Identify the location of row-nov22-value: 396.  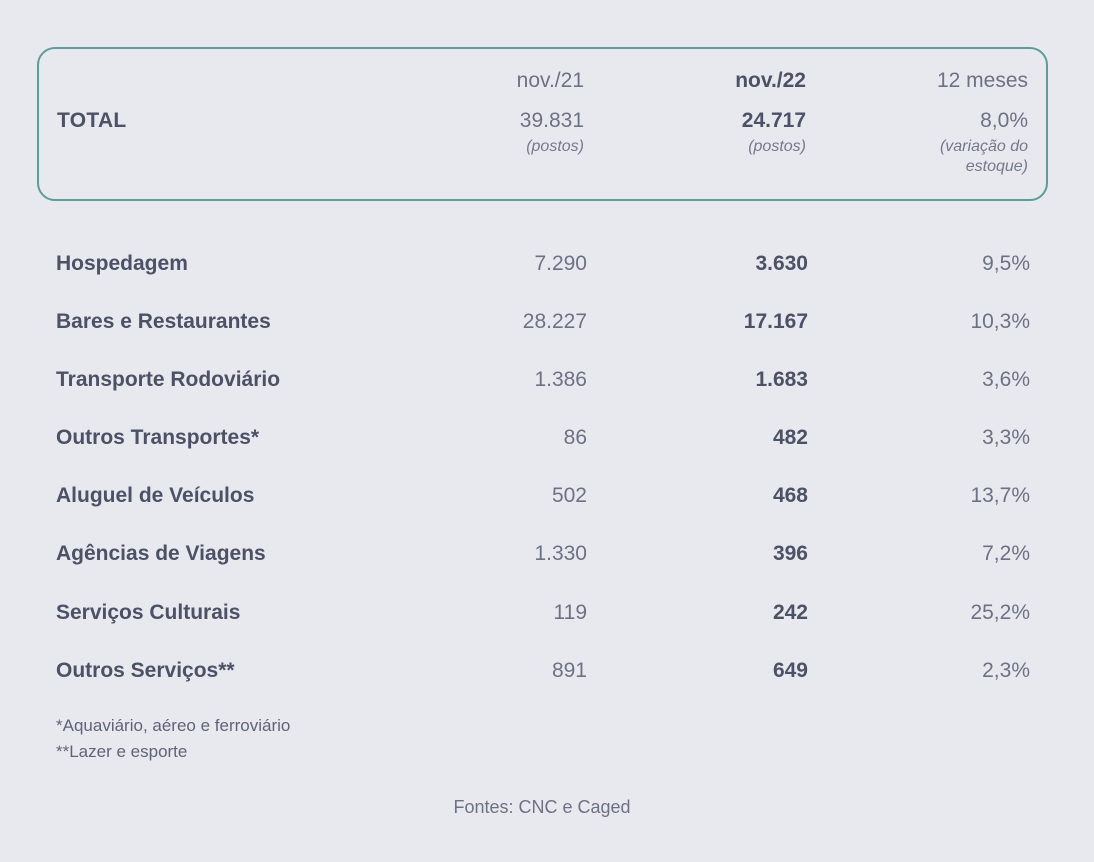
(790, 553).